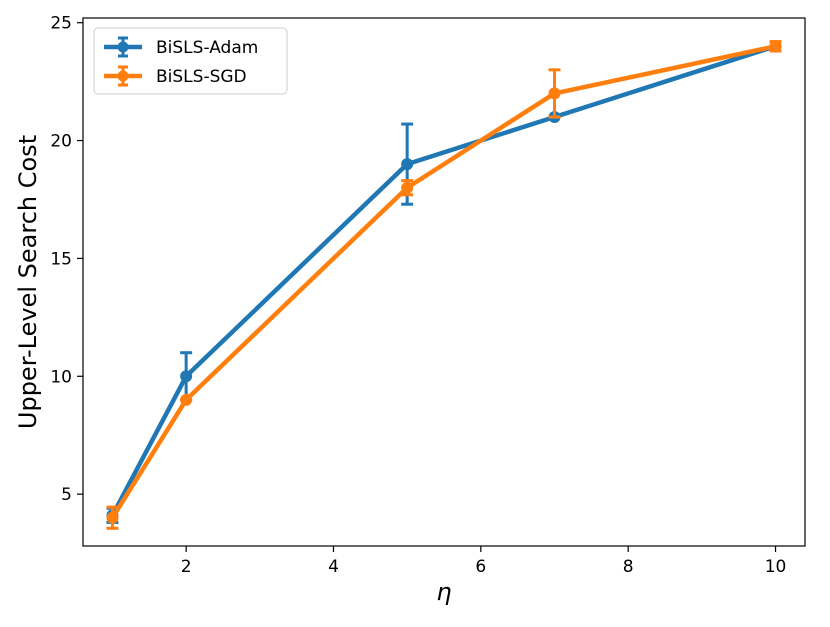  I want to click on legend-label-bisls-sgd: BiSLS-SGD, so click(201, 77).